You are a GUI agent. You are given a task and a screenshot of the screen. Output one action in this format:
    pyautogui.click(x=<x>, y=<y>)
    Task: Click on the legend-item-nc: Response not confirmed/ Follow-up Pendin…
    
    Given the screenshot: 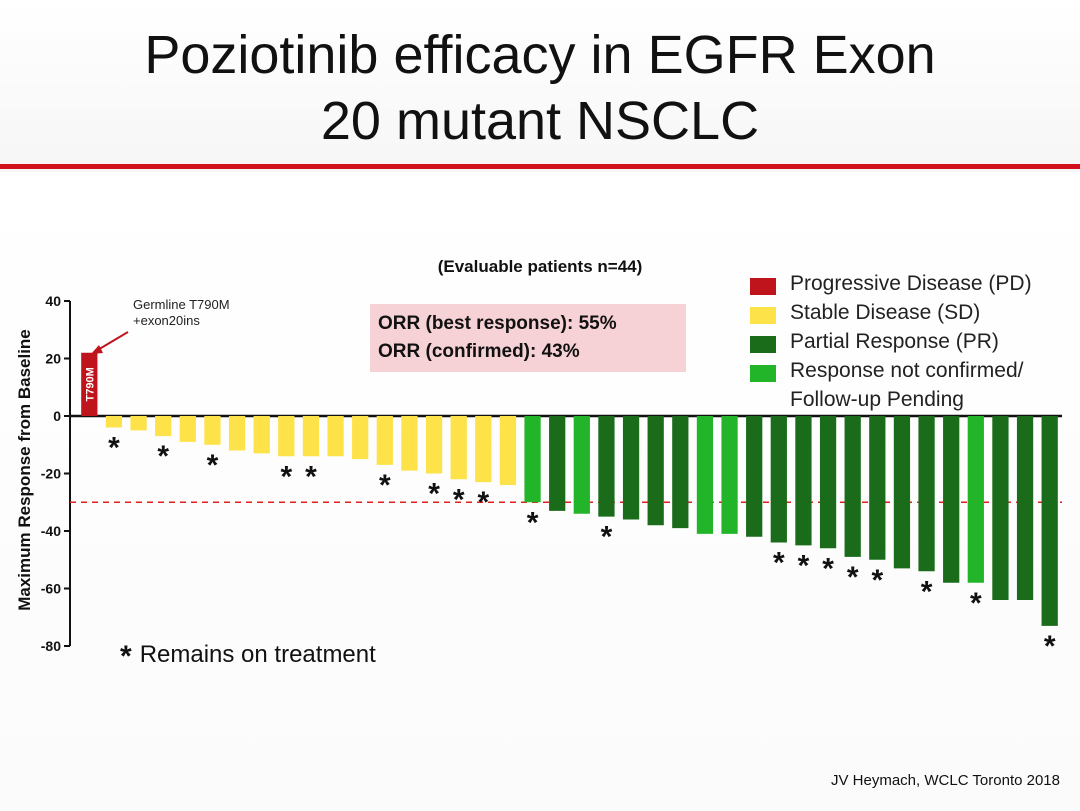 What is the action you would take?
    pyautogui.click(x=913, y=386)
    